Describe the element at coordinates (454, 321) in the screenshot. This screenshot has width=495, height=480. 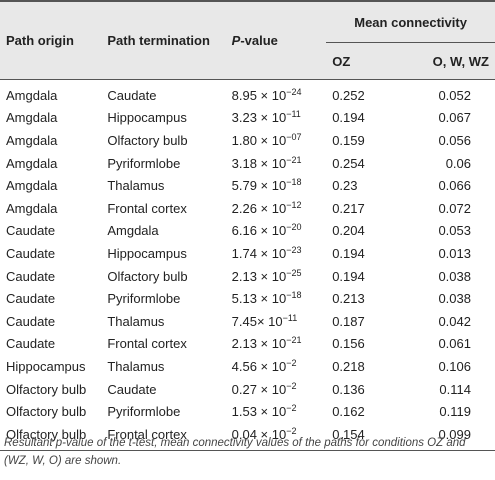
I see `cell-o-w-wz: 0.042` at that location.